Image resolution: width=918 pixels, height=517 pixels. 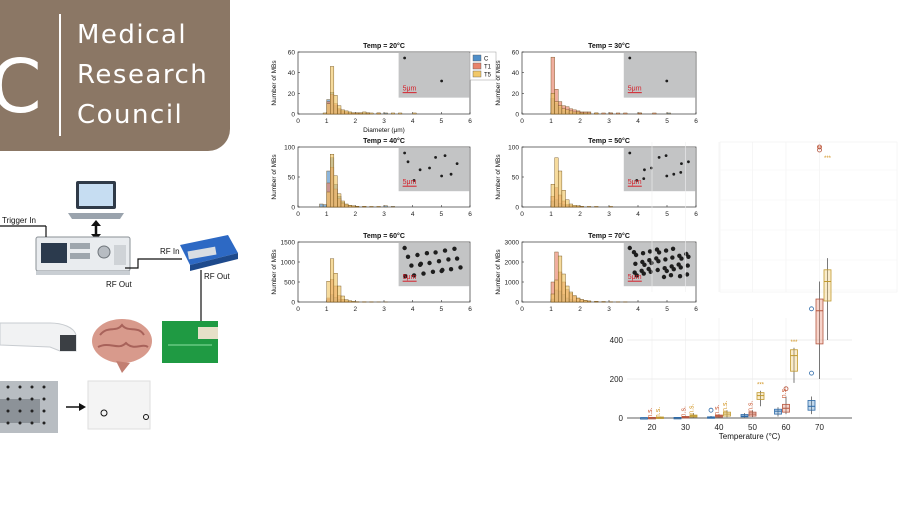 I want to click on x-tick-label: 2, so click(x=356, y=121).